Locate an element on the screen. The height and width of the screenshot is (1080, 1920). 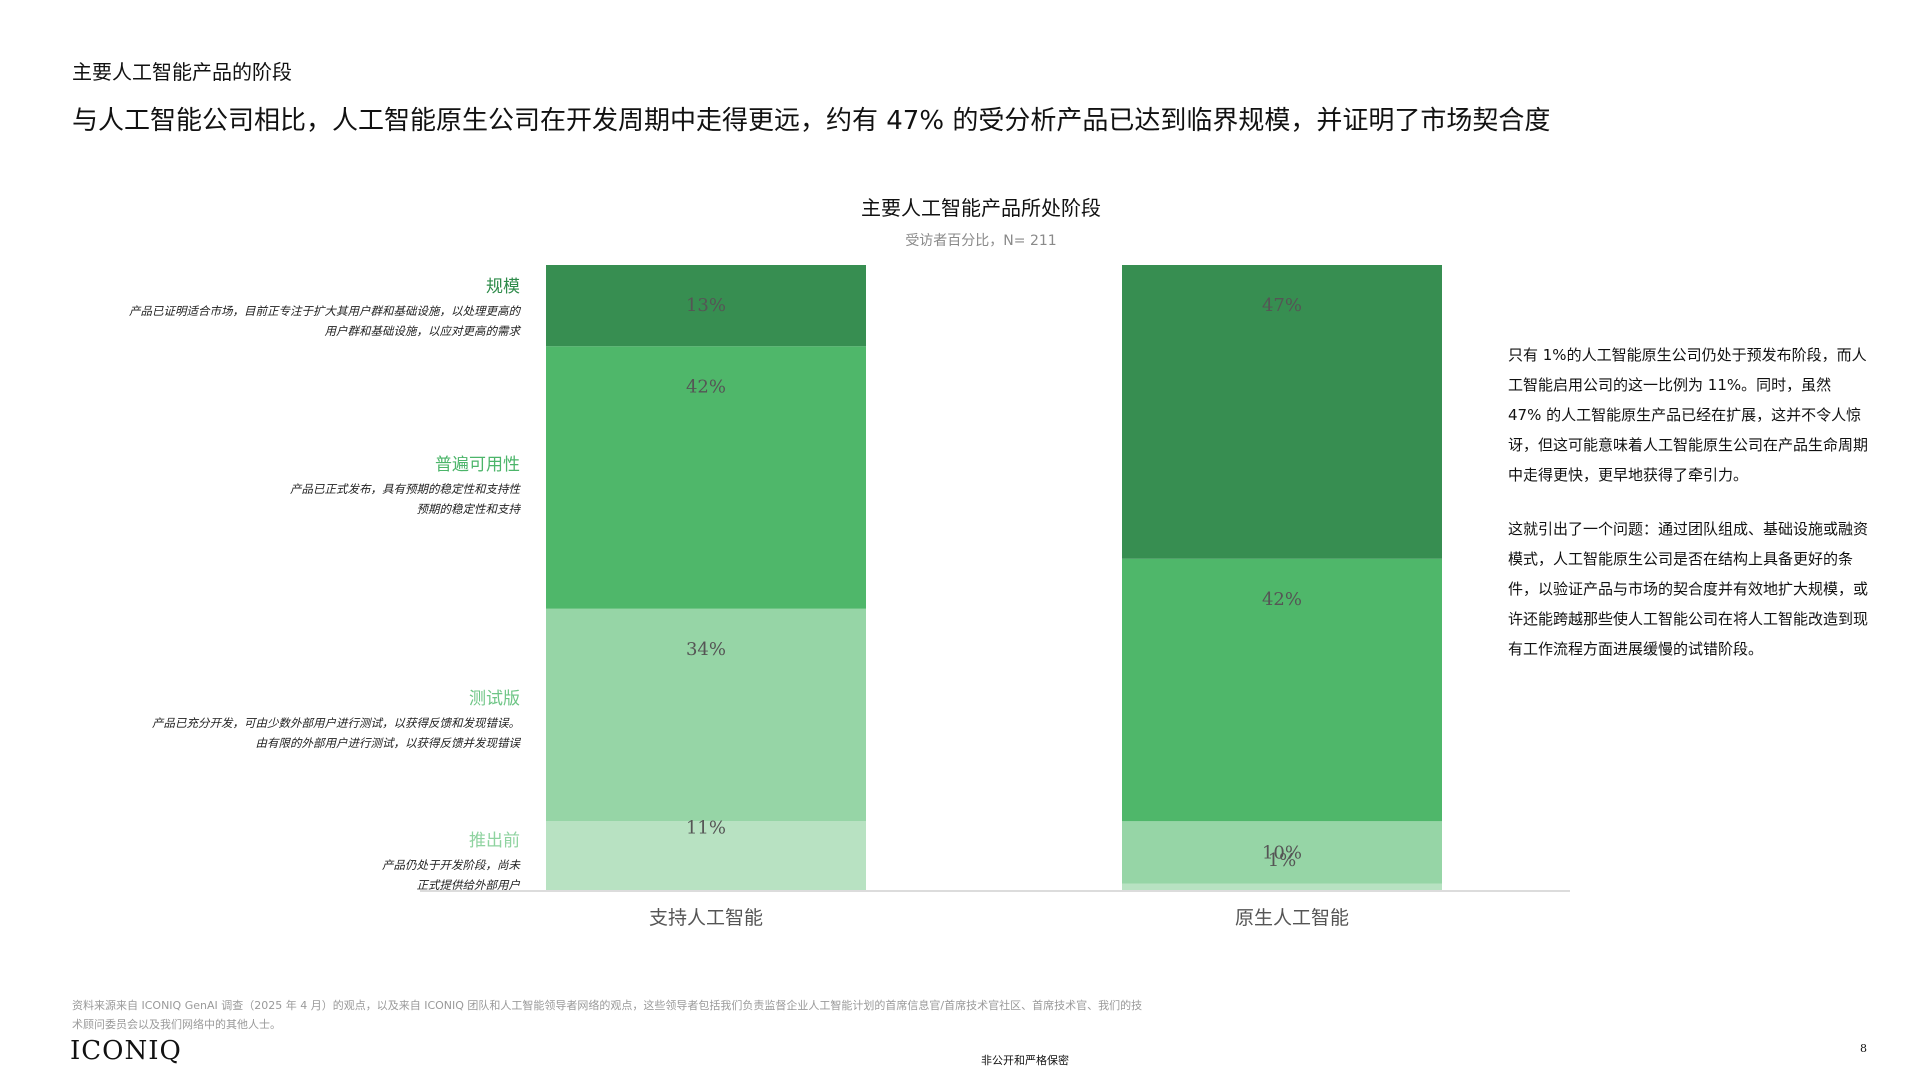
stage-label-prelaunch: 推出前 产品仍处于开发阶段，尚未 正式提供给外部用户 is located at coordinates (310, 860).